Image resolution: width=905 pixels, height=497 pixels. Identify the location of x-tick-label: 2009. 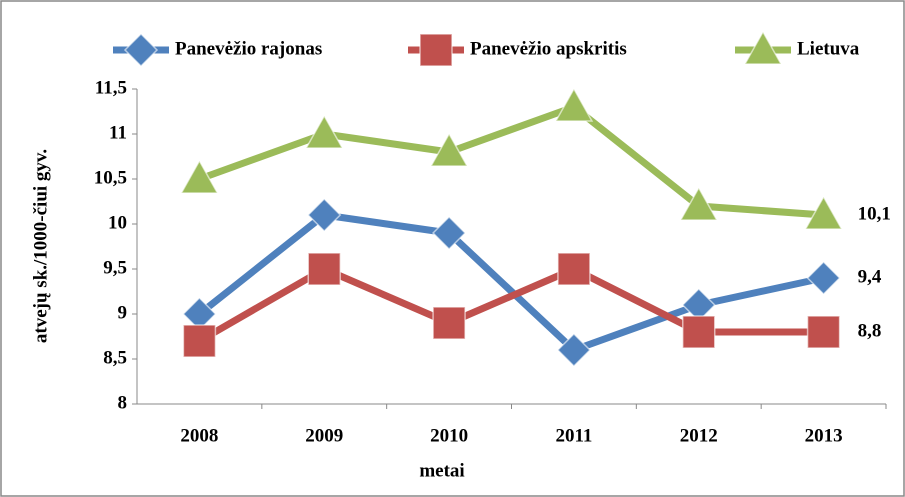
(324, 435).